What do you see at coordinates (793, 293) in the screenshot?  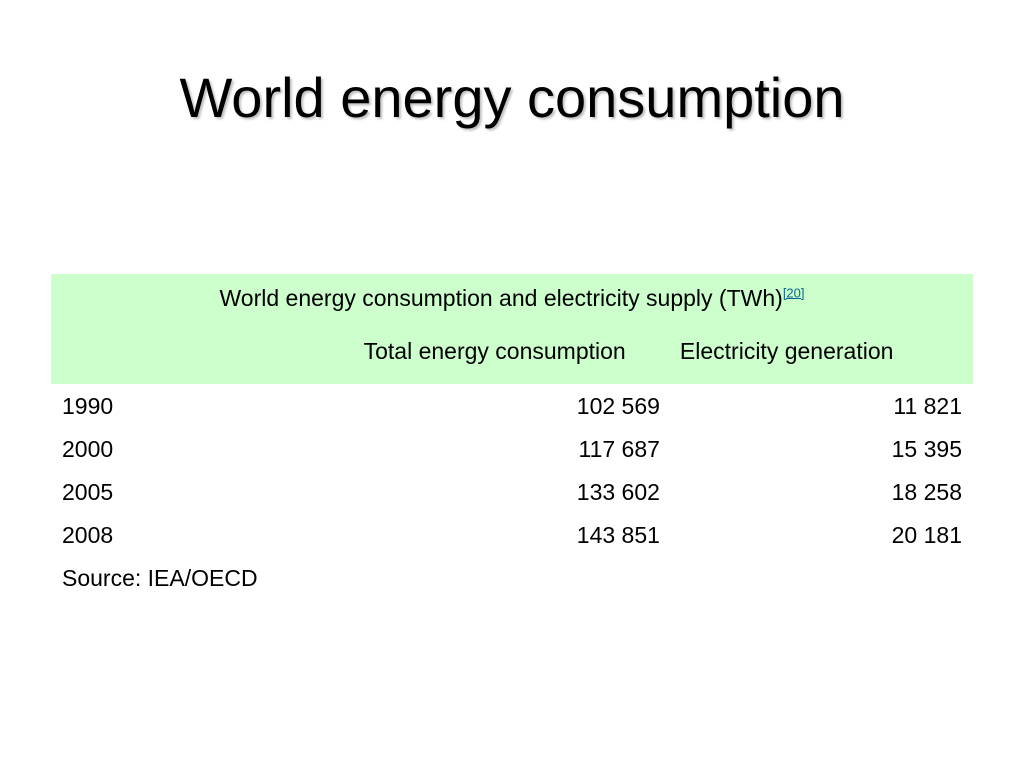 I see `citation-link: [20]` at bounding box center [793, 293].